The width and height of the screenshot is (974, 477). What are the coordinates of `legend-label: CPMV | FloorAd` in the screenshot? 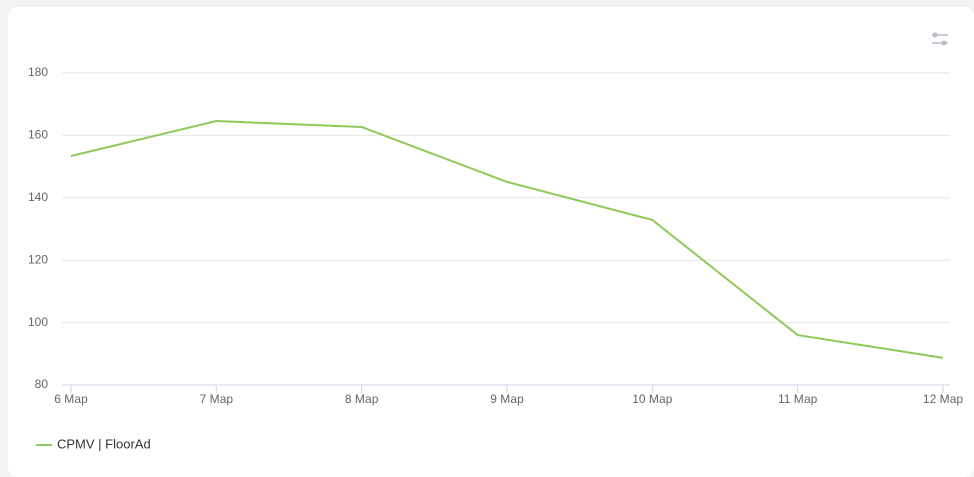 It's located at (104, 443).